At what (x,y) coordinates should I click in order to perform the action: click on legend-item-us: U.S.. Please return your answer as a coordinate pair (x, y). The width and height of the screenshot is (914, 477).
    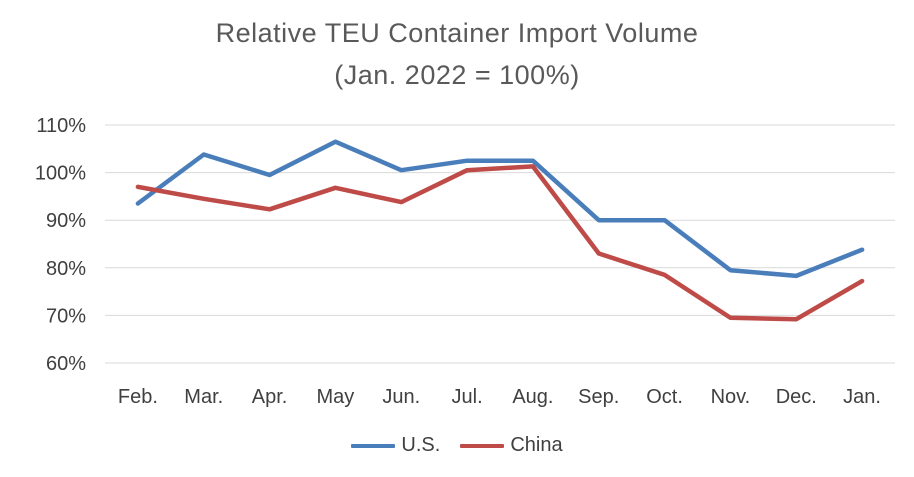
    Looking at the image, I should click on (395, 445).